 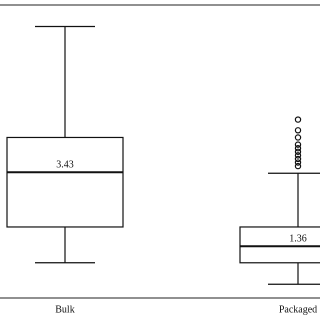 What do you see at coordinates (65, 164) in the screenshot?
I see `median-label: 3.43` at bounding box center [65, 164].